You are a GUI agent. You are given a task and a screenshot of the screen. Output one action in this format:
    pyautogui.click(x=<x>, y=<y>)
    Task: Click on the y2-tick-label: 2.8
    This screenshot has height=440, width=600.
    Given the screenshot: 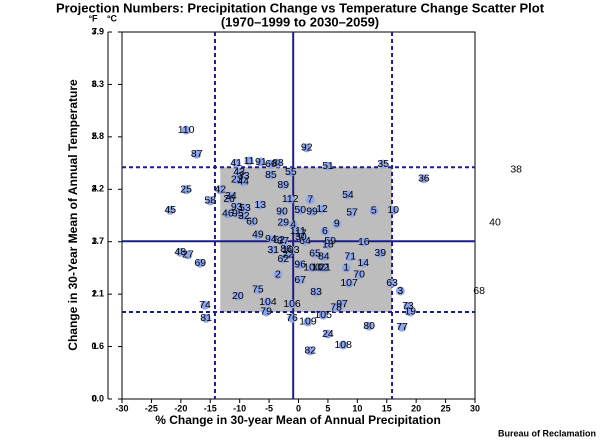 What is the action you would take?
    pyautogui.click(x=97, y=136)
    